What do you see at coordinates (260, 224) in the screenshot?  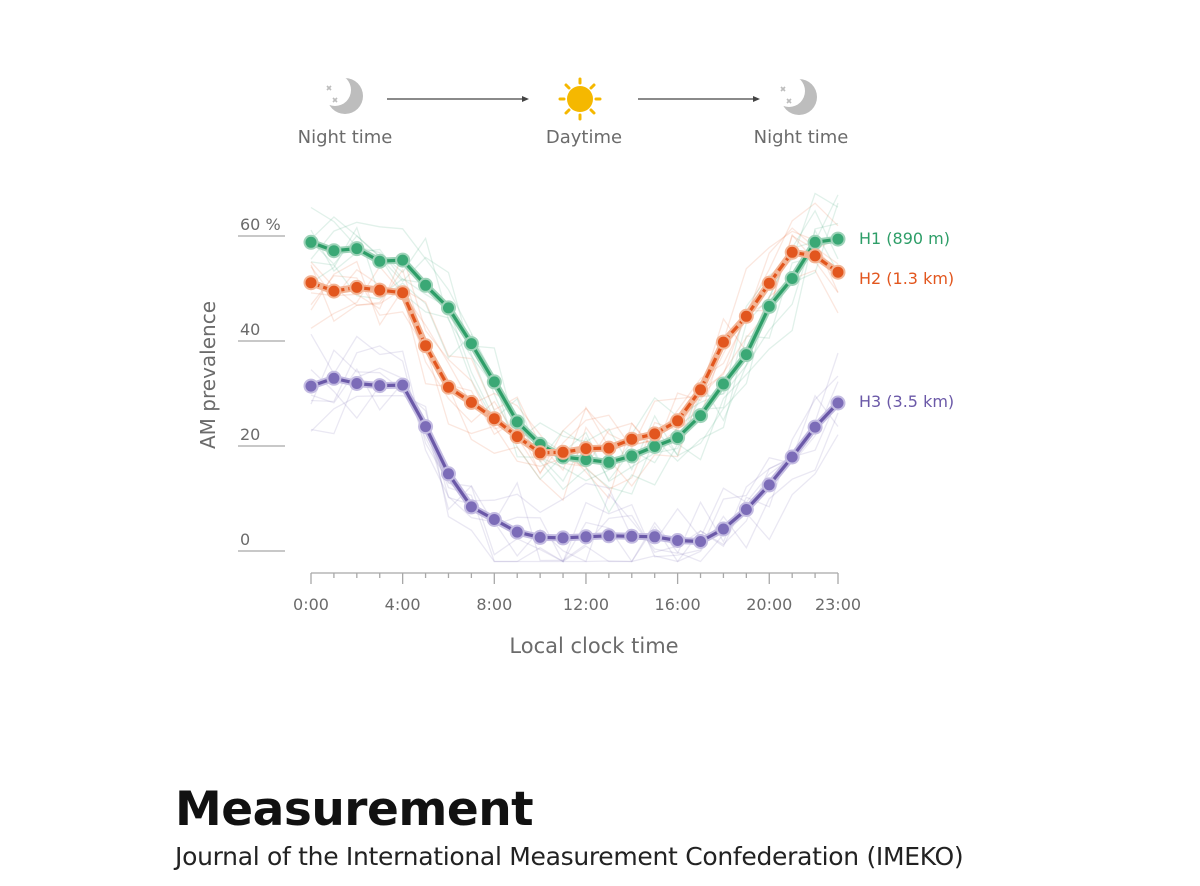 I see `y-tick-label-60: 60 %` at bounding box center [260, 224].